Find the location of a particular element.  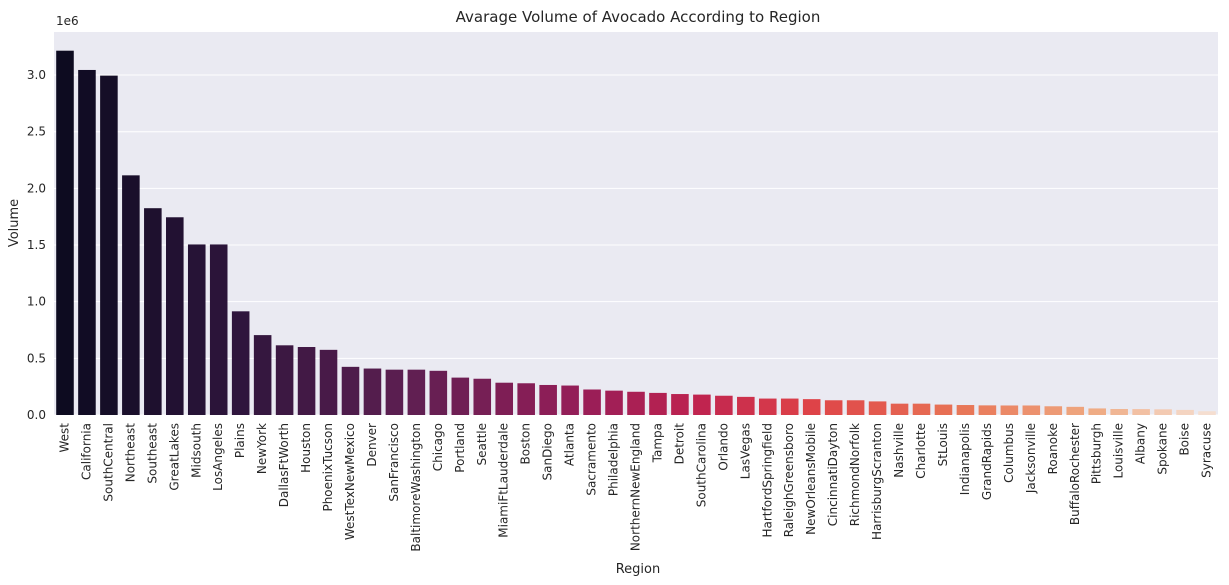

bar-PhoenixTucson is located at coordinates (328, 382).